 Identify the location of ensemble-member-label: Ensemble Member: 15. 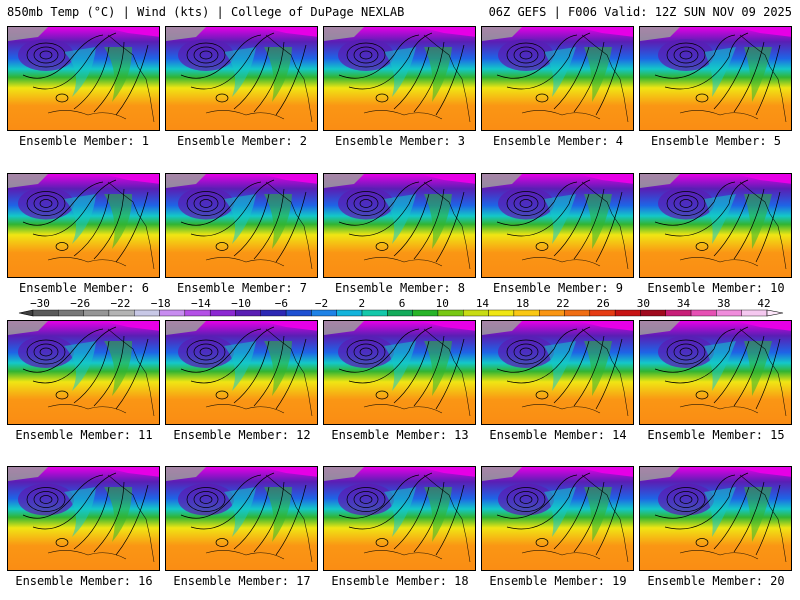
(716, 435).